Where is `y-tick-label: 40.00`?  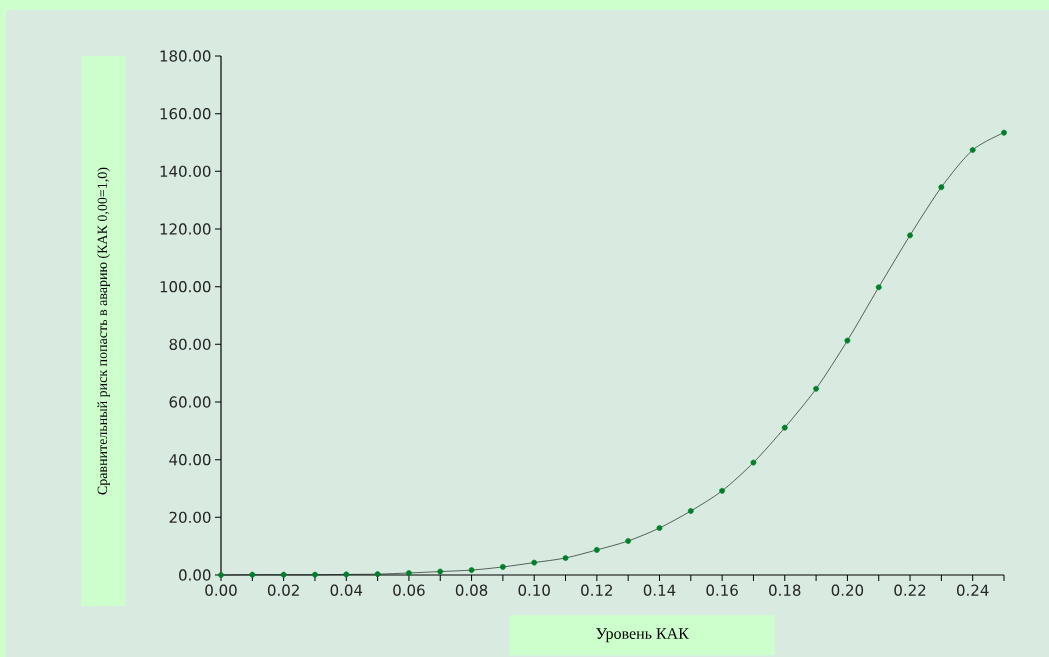
y-tick-label: 40.00 is located at coordinates (190, 459).